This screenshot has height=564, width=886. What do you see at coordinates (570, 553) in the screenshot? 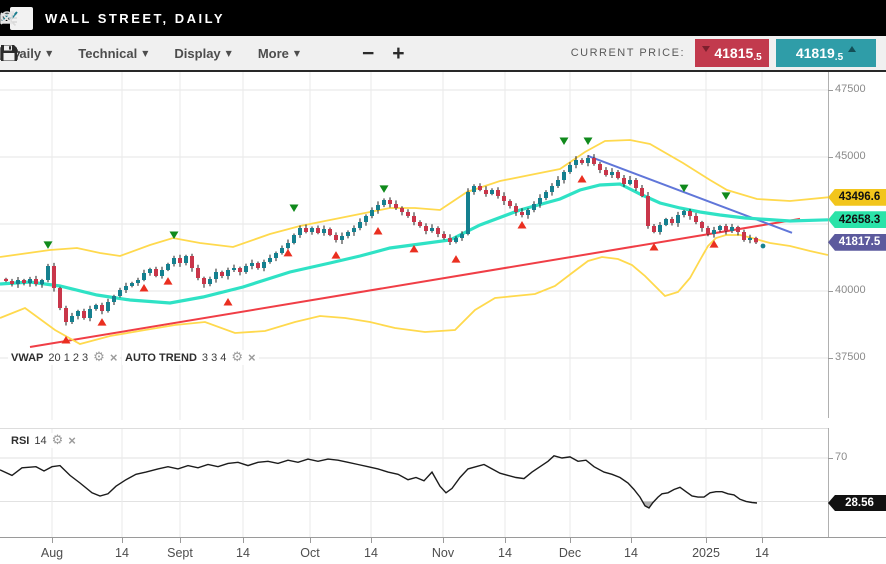
I see `x-axis-label: Dec` at bounding box center [570, 553].